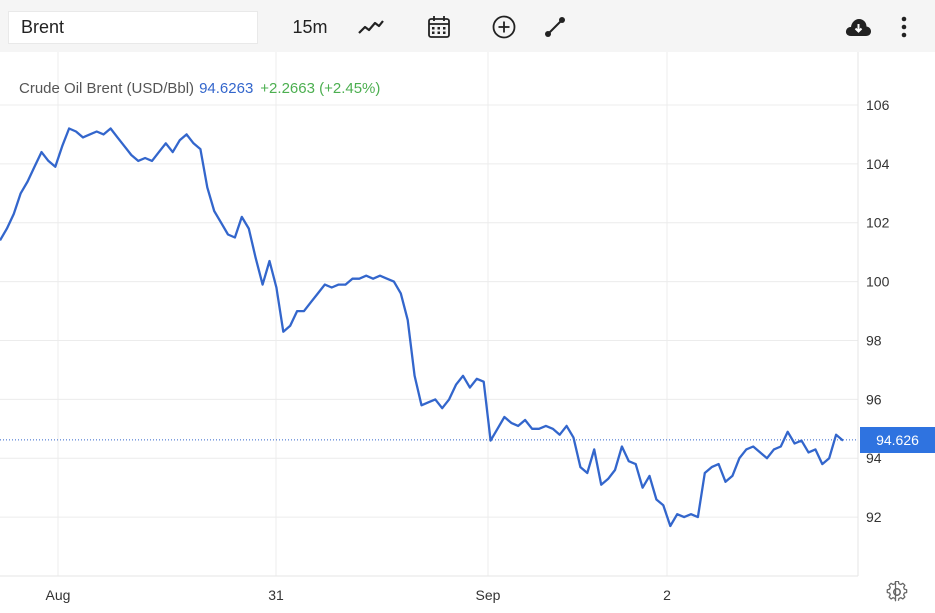 Image resolution: width=935 pixels, height=613 pixels. I want to click on draw-line-icon, so click(555, 27).